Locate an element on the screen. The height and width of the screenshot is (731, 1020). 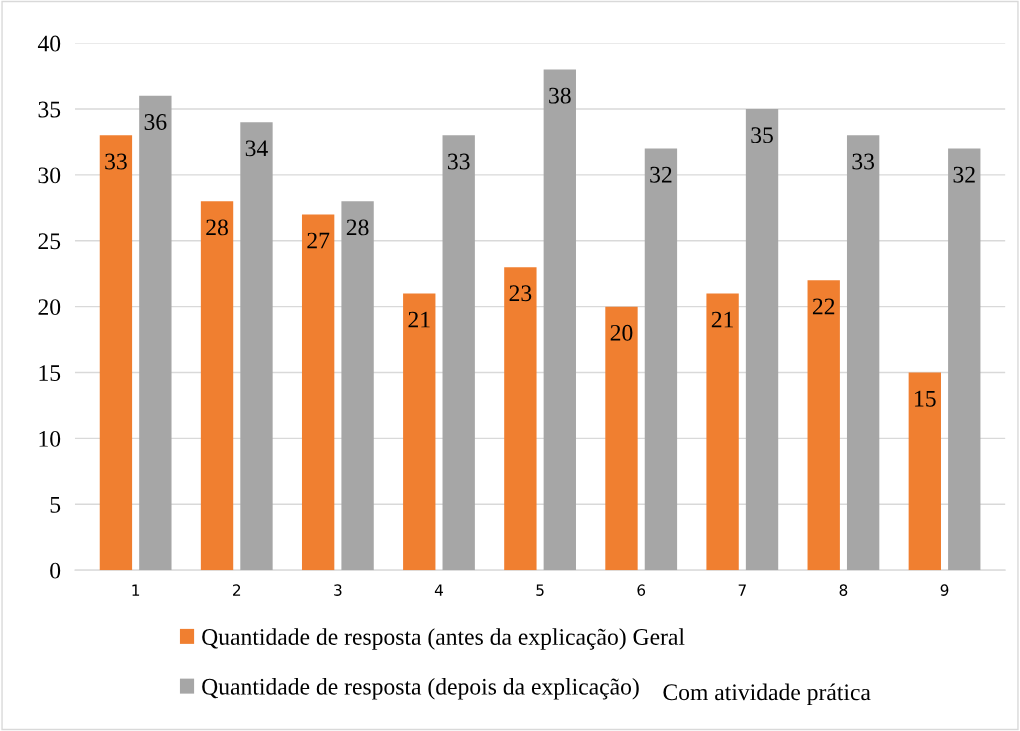
data-label: 27 is located at coordinates (318, 240).